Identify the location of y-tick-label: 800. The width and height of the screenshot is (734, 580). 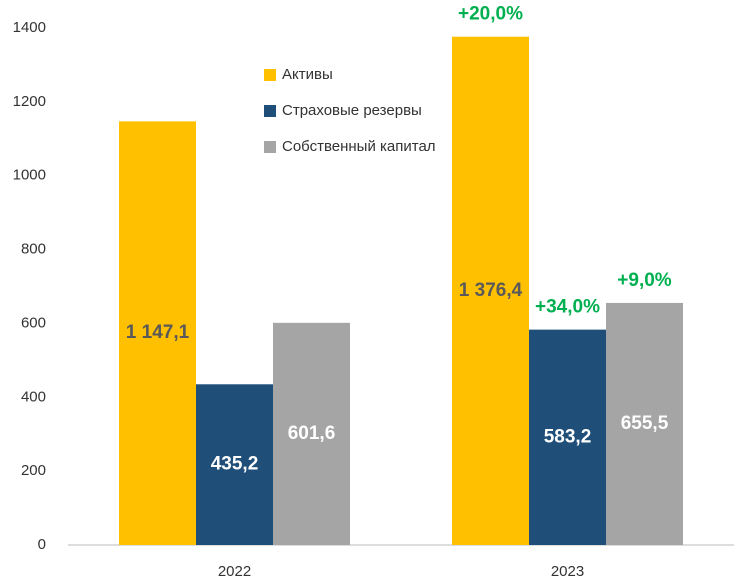
(33, 249).